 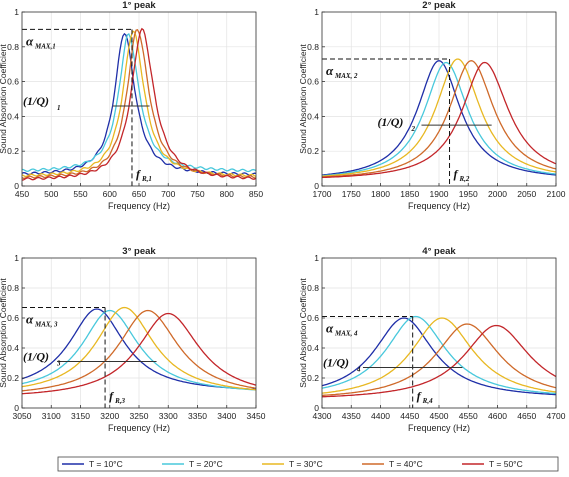 What do you see at coordinates (556, 194) in the screenshot?
I see `x-tick-label: 2100` at bounding box center [556, 194].